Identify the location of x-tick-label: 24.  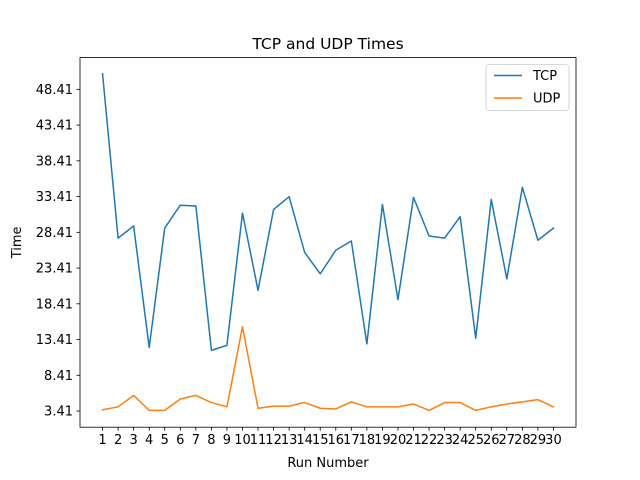
(460, 440).